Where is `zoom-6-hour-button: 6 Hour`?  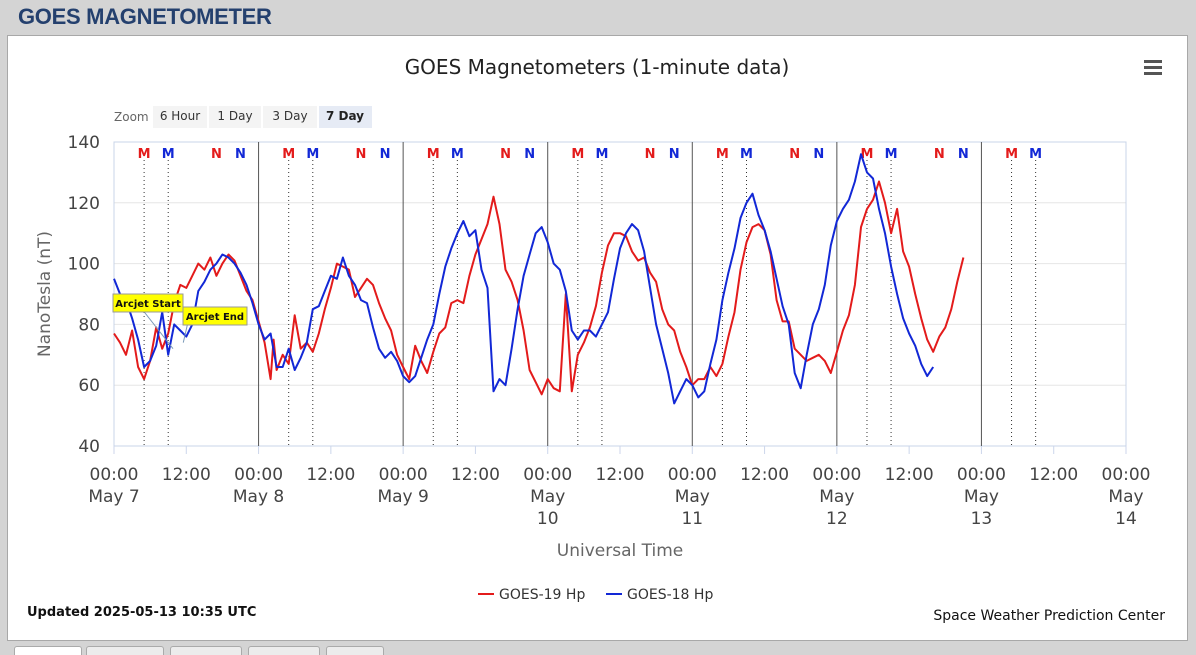 zoom-6-hour-button: 6 Hour is located at coordinates (180, 117).